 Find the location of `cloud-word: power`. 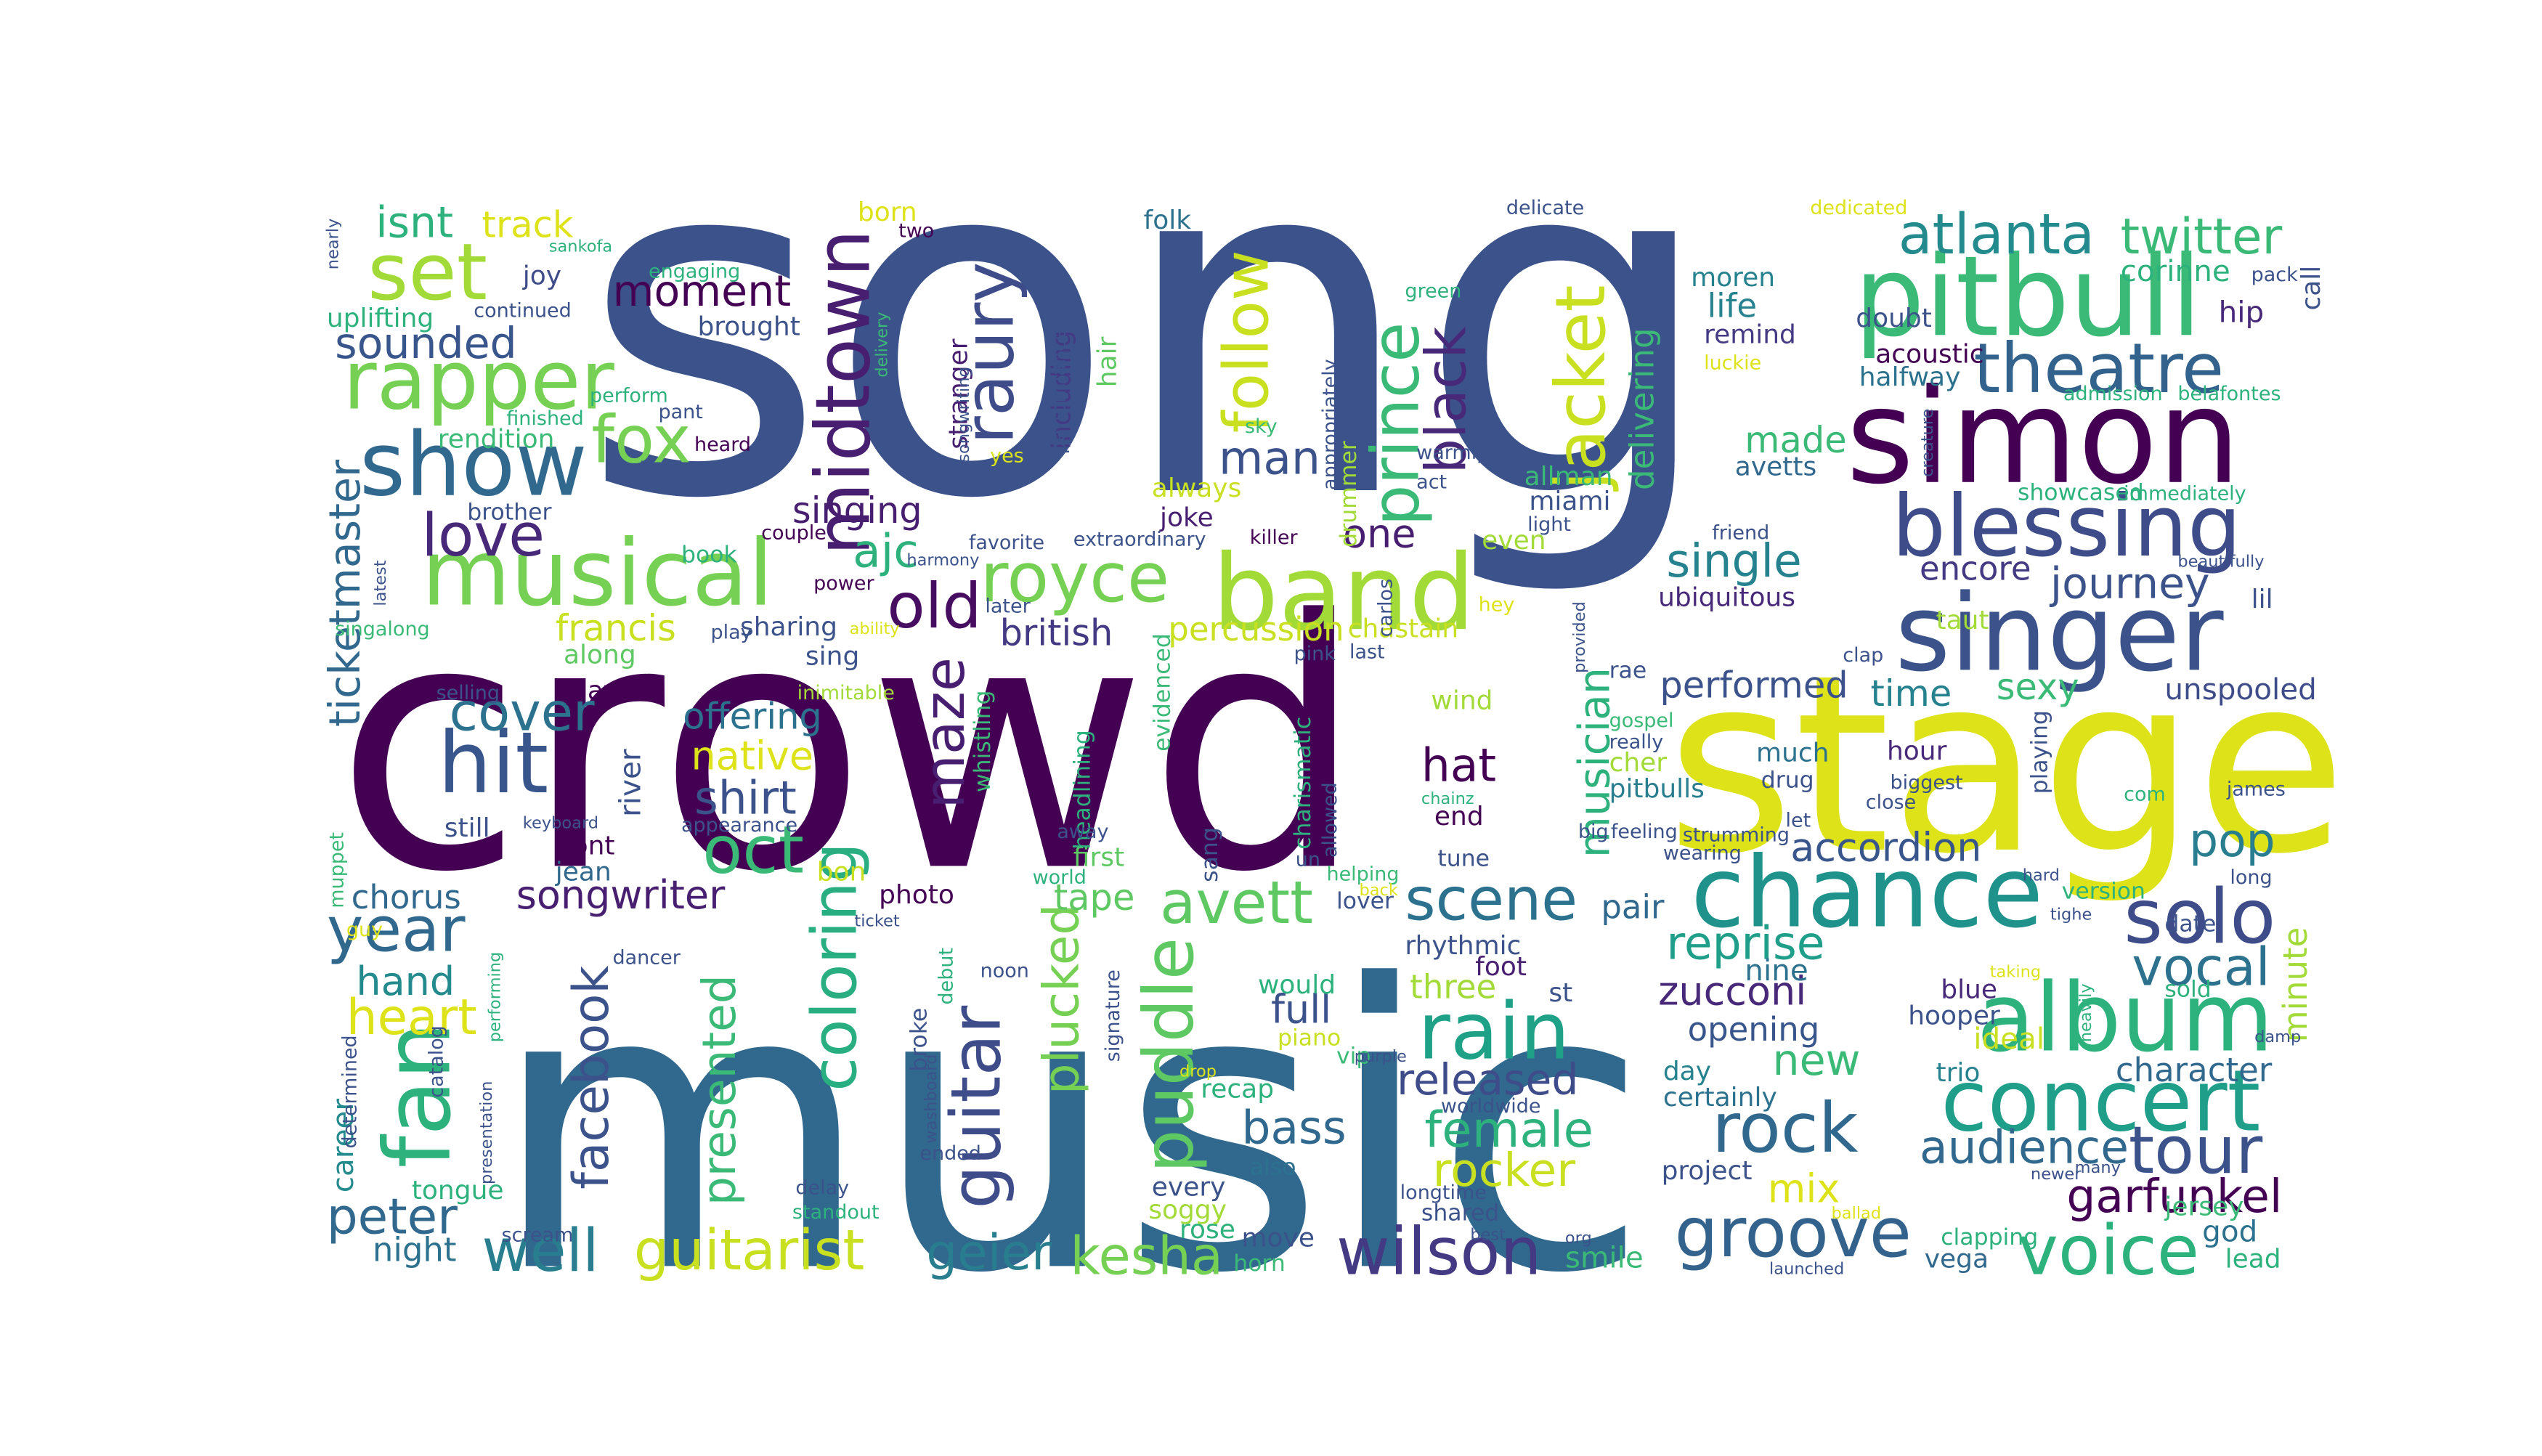

cloud-word: power is located at coordinates (844, 583).